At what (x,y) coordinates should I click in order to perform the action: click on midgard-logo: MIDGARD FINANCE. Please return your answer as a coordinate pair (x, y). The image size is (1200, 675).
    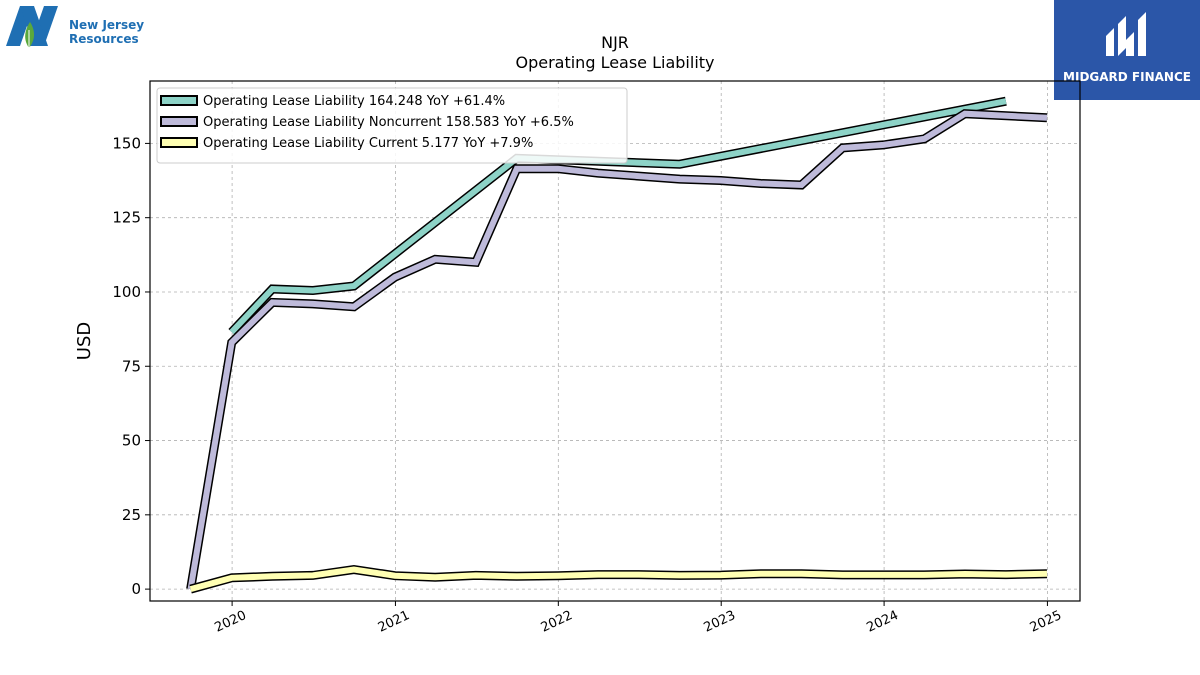
    Looking at the image, I should click on (1127, 50).